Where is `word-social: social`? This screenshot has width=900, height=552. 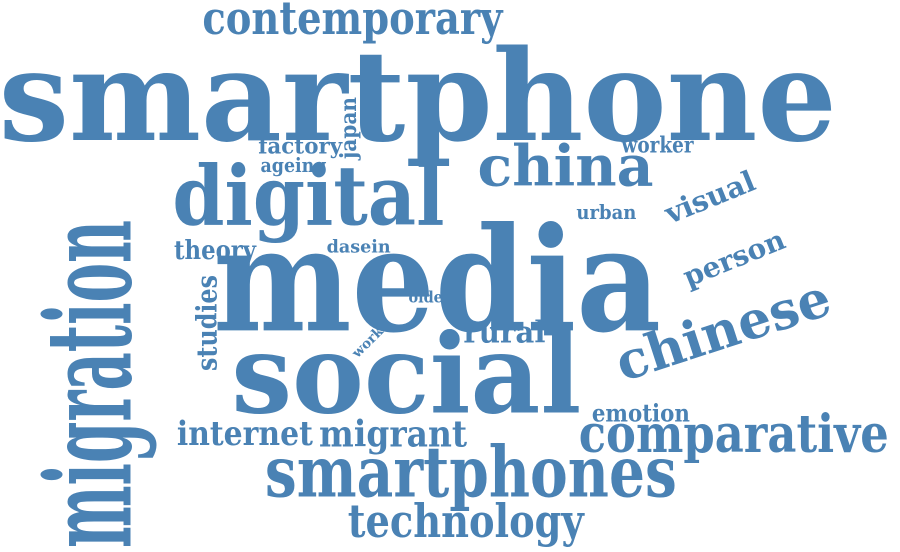
word-social: social is located at coordinates (405, 374).